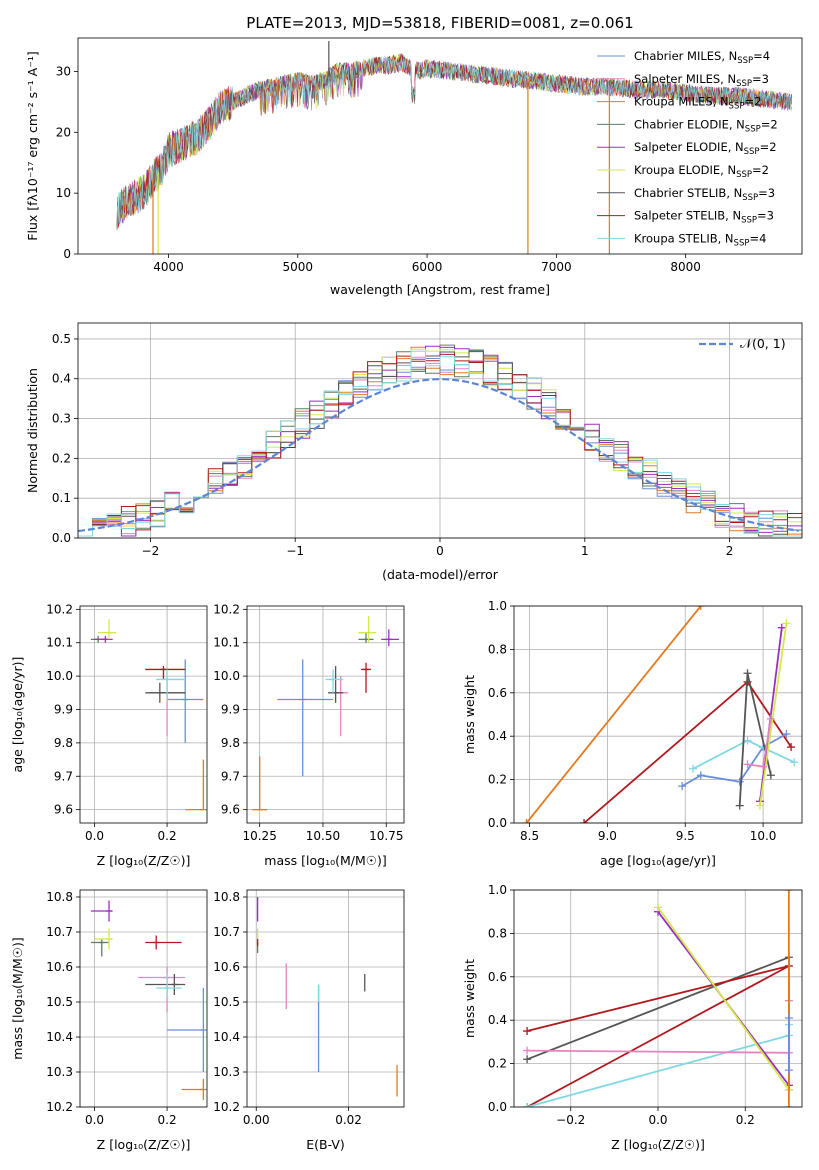 The width and height of the screenshot is (819, 1170). What do you see at coordinates (386, 836) in the screenshot?
I see `x-tick-label: 10.75` at bounding box center [386, 836].